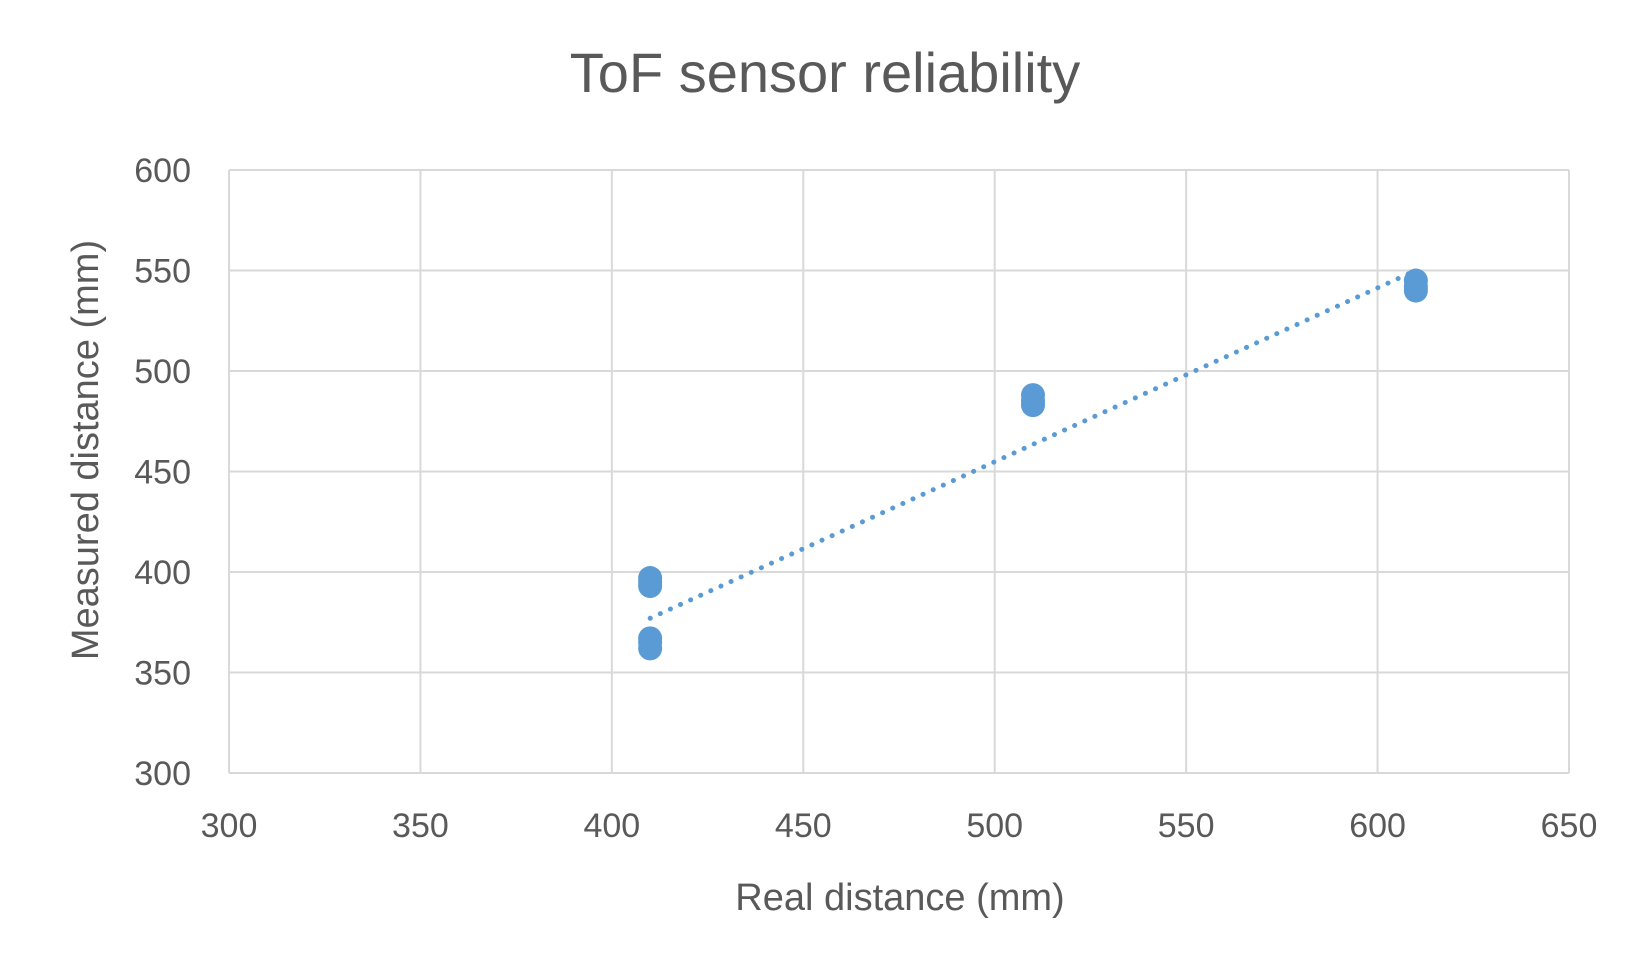 Image resolution: width=1645 pixels, height=975 pixels. What do you see at coordinates (162, 372) in the screenshot?
I see `y-tick-label: 500` at bounding box center [162, 372].